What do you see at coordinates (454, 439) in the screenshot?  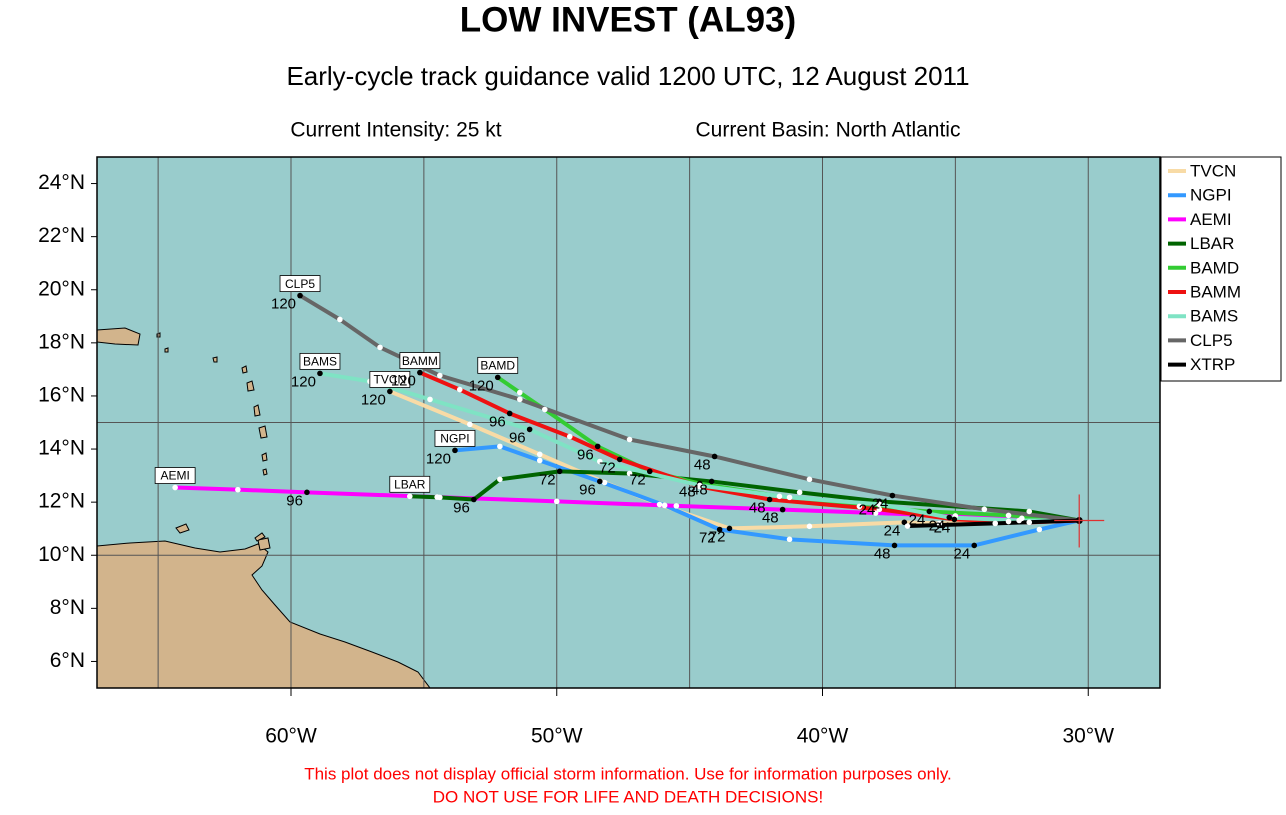 I see `model-label: NGPI` at bounding box center [454, 439].